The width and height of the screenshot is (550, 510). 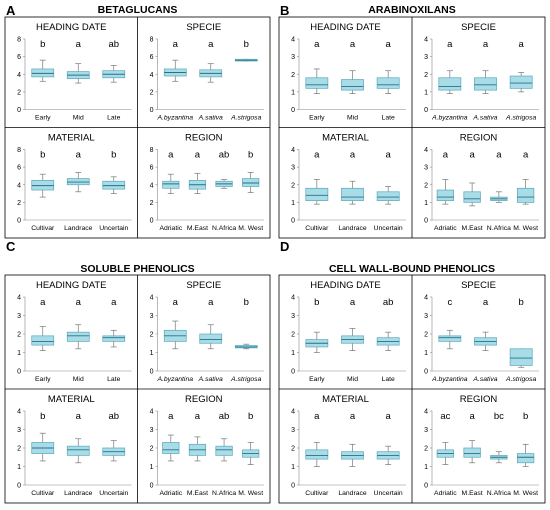 I want to click on box-early: a Early, so click(x=43, y=340).